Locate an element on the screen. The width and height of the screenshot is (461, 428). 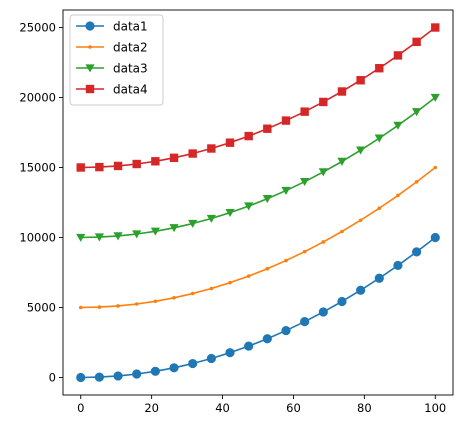
legend-entry-data2: data2 is located at coordinates (112, 47).